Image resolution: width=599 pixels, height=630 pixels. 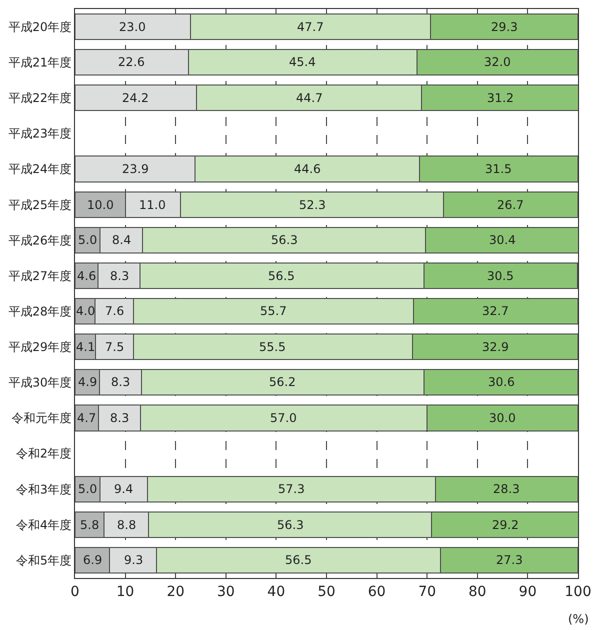 I want to click on y-tick-label: 平成26年度, so click(x=40, y=240).